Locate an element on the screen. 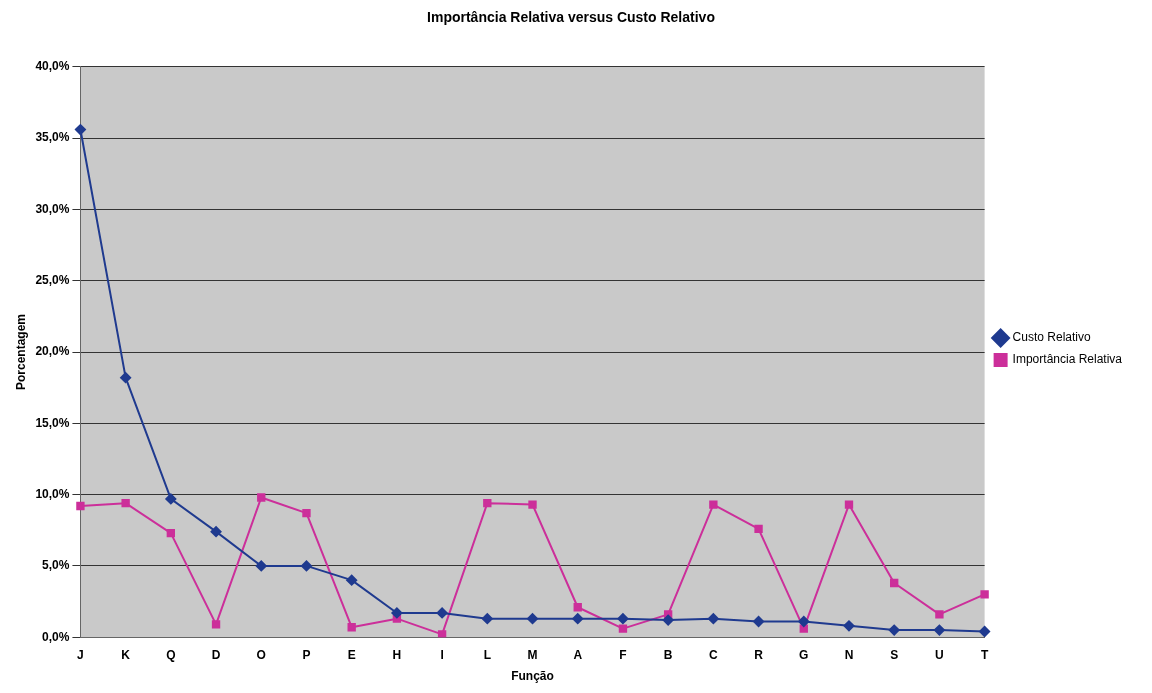 The width and height of the screenshot is (1152, 693). x-tick-label: D is located at coordinates (216, 654).